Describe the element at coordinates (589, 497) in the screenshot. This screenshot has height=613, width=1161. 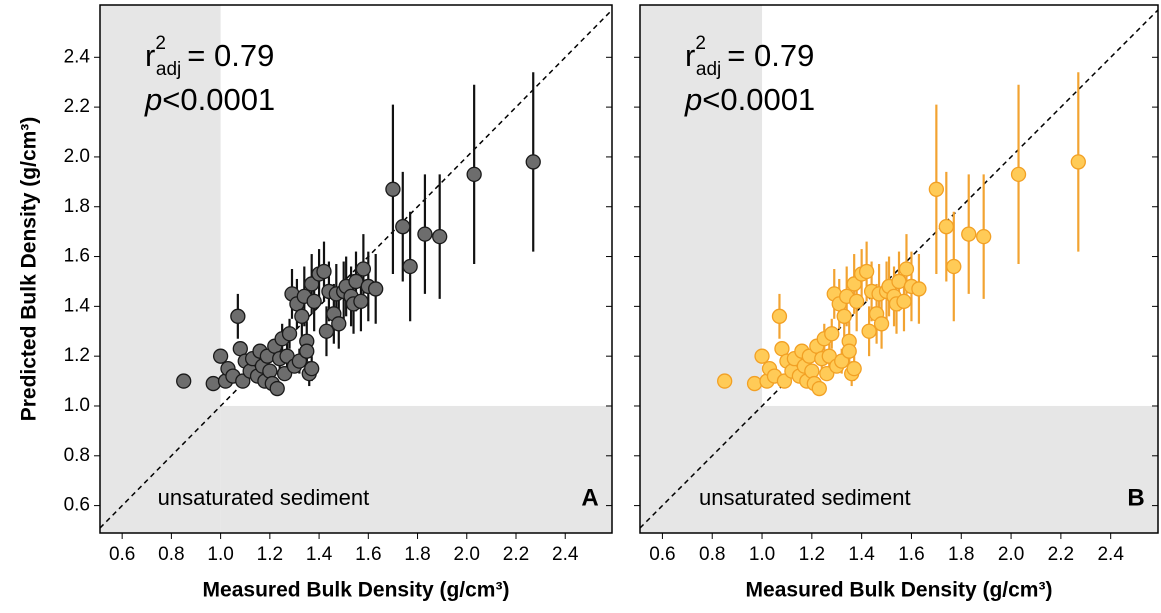
I see `panel-label: A` at that location.